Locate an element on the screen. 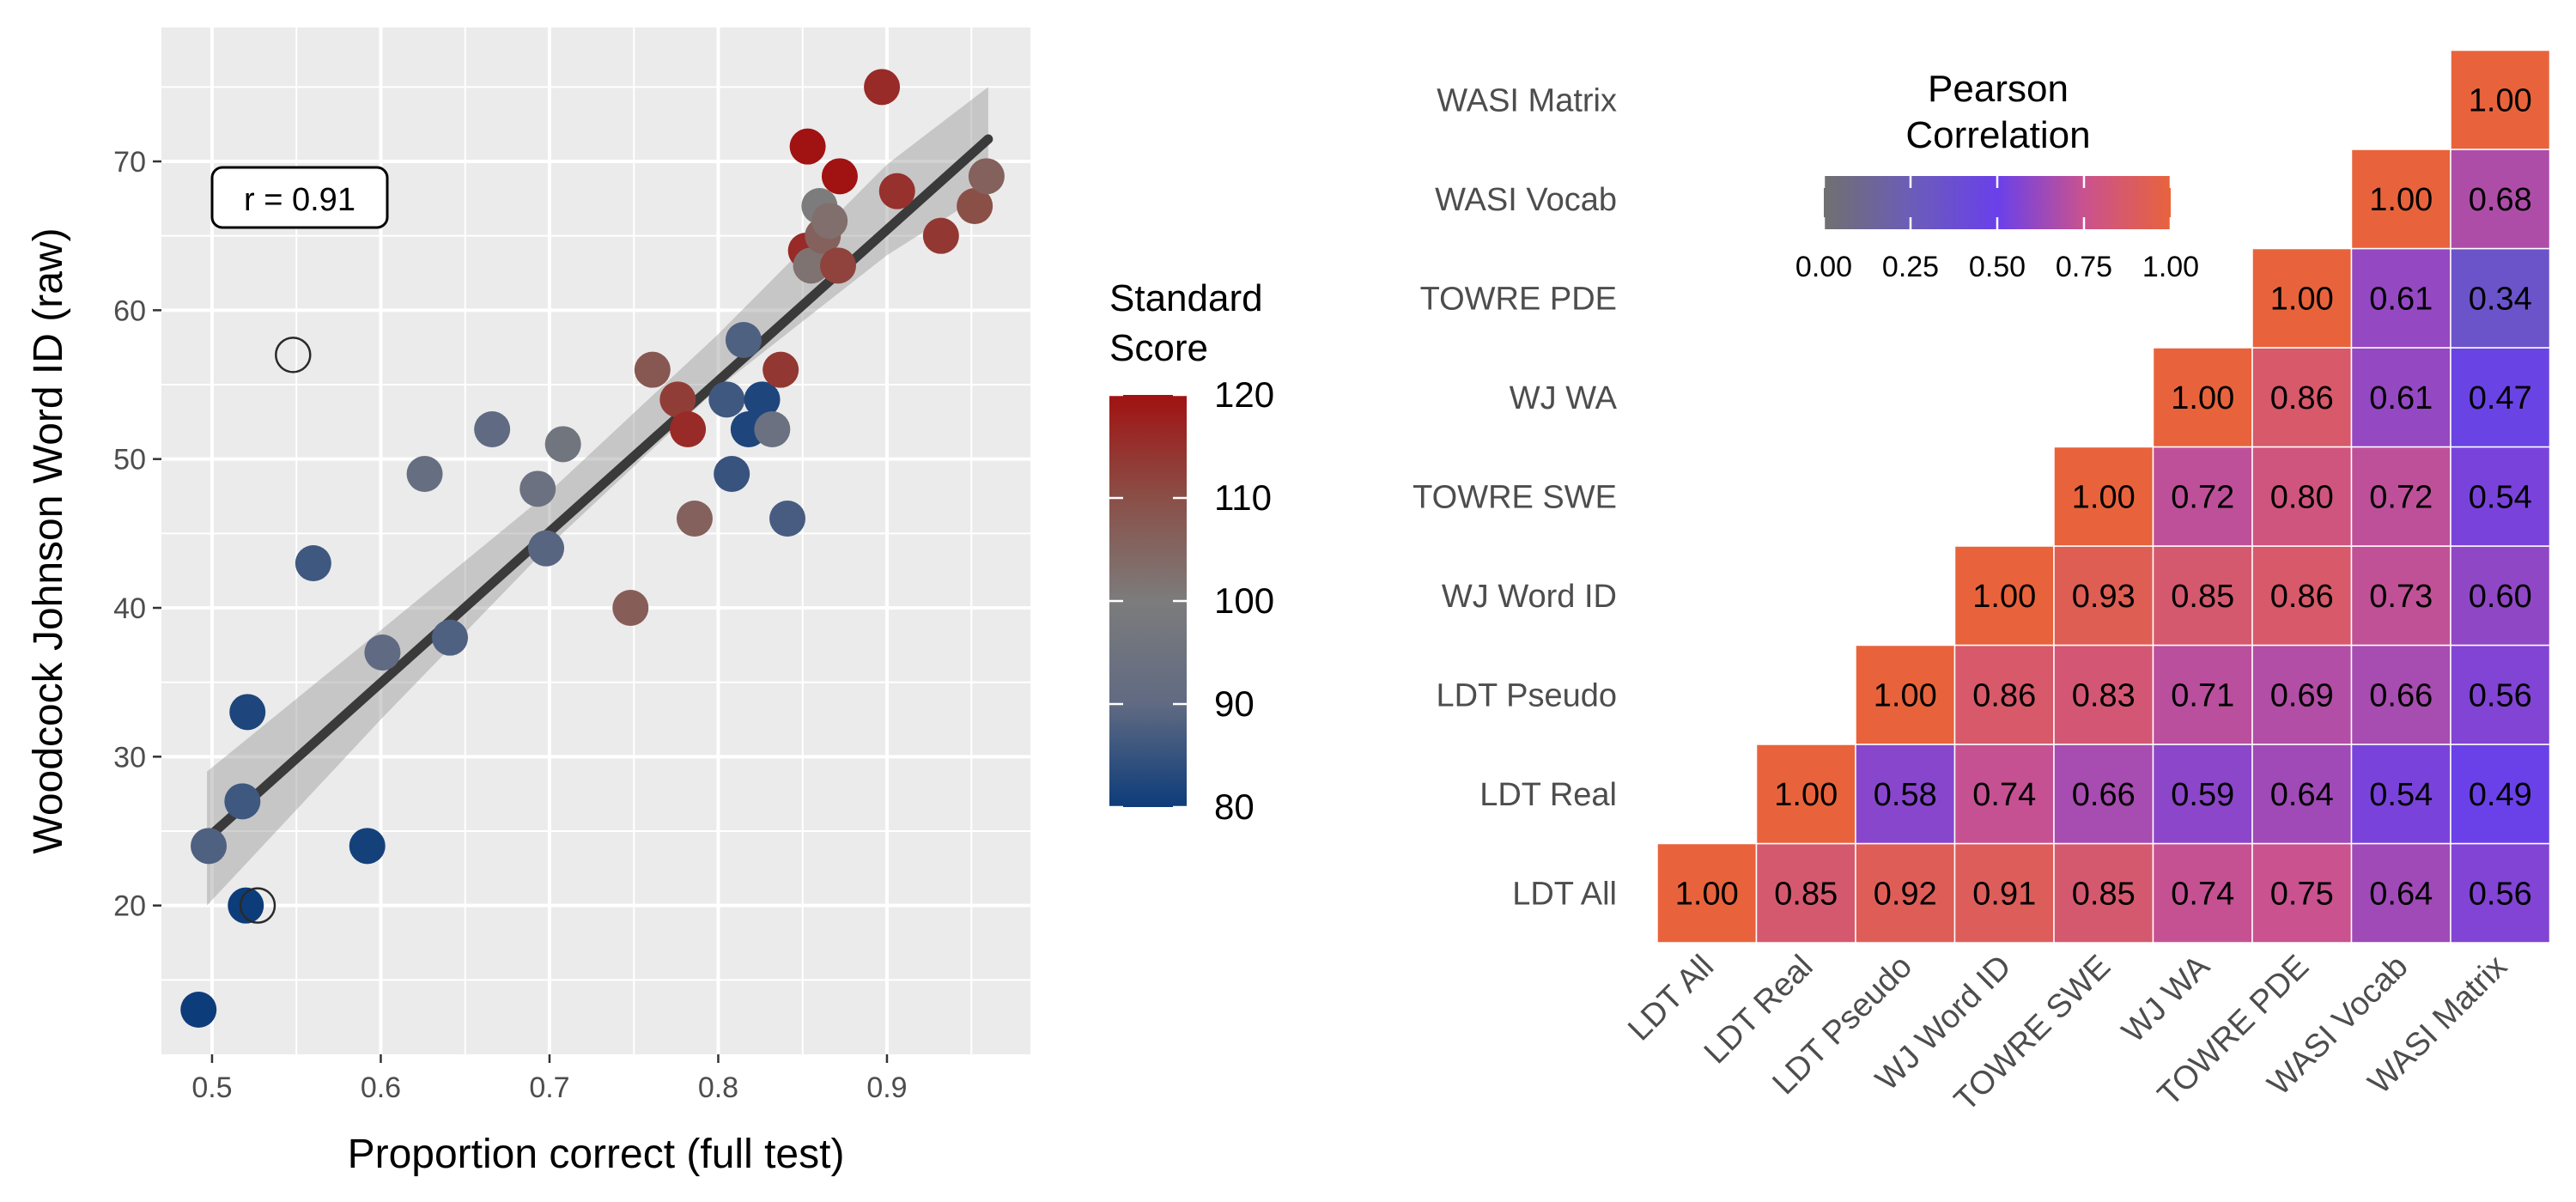 This screenshot has width=2576, height=1202. annotation-text: r = 0.91 is located at coordinates (300, 200).